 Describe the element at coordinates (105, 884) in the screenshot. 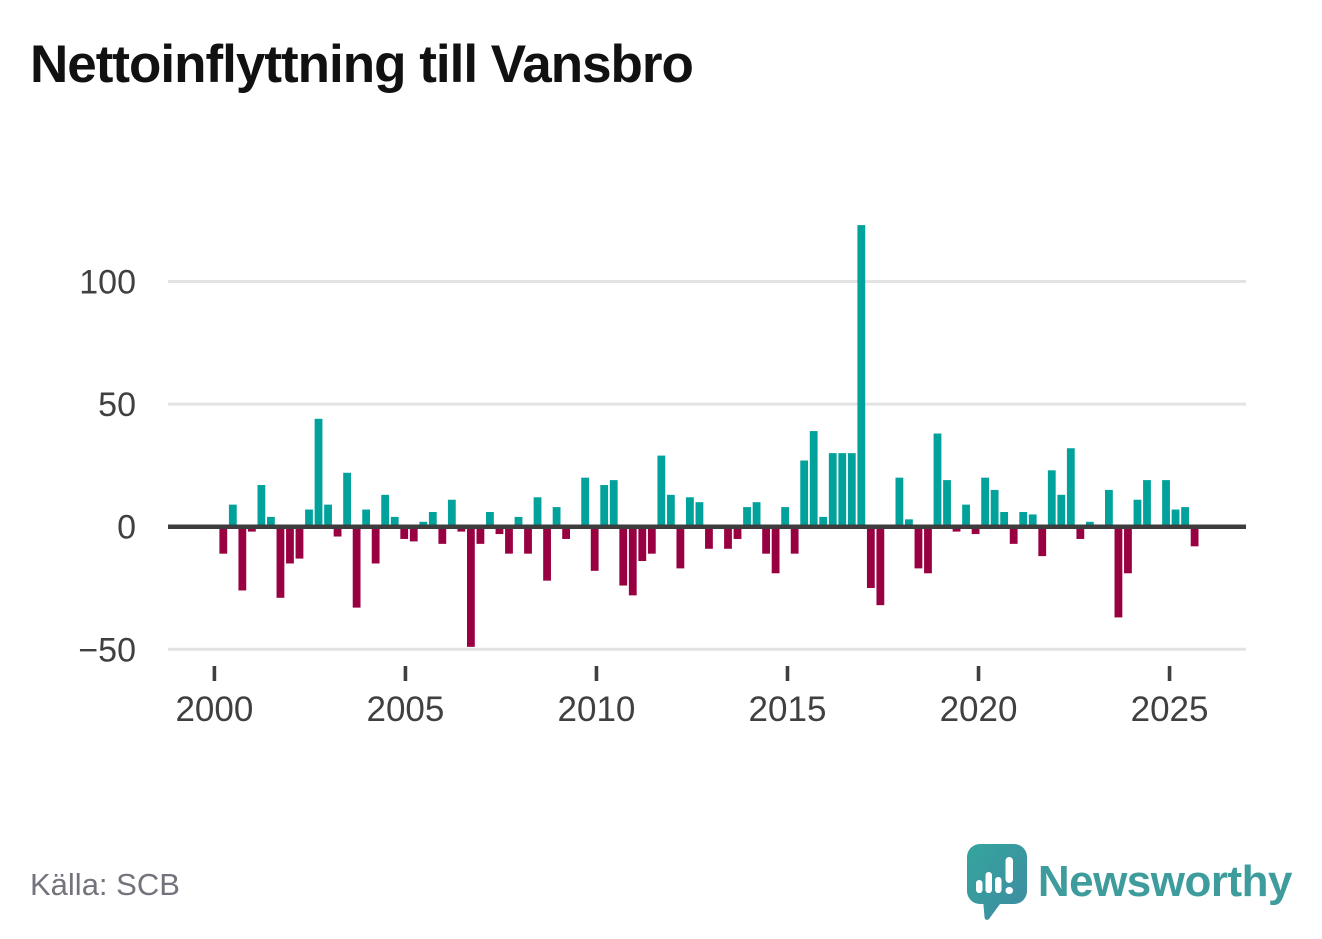

I see `source-label: Källa: SCB` at that location.